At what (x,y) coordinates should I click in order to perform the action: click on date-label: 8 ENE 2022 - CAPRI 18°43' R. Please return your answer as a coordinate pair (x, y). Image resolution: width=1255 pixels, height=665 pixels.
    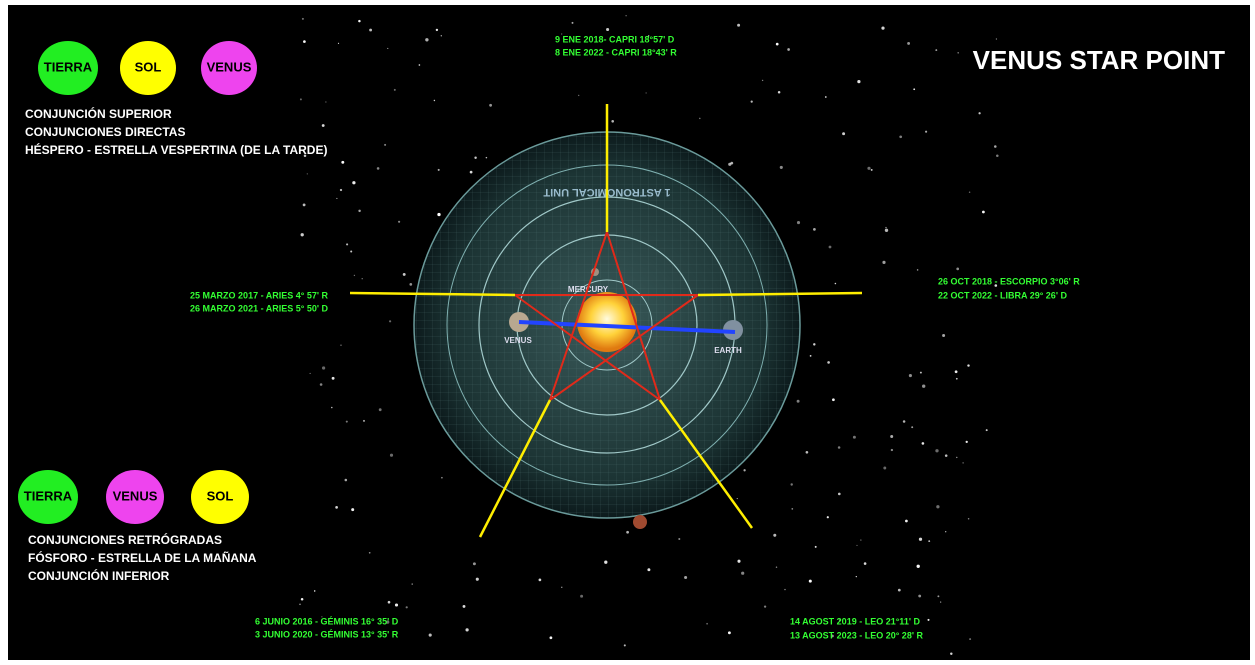
    Looking at the image, I should click on (616, 52).